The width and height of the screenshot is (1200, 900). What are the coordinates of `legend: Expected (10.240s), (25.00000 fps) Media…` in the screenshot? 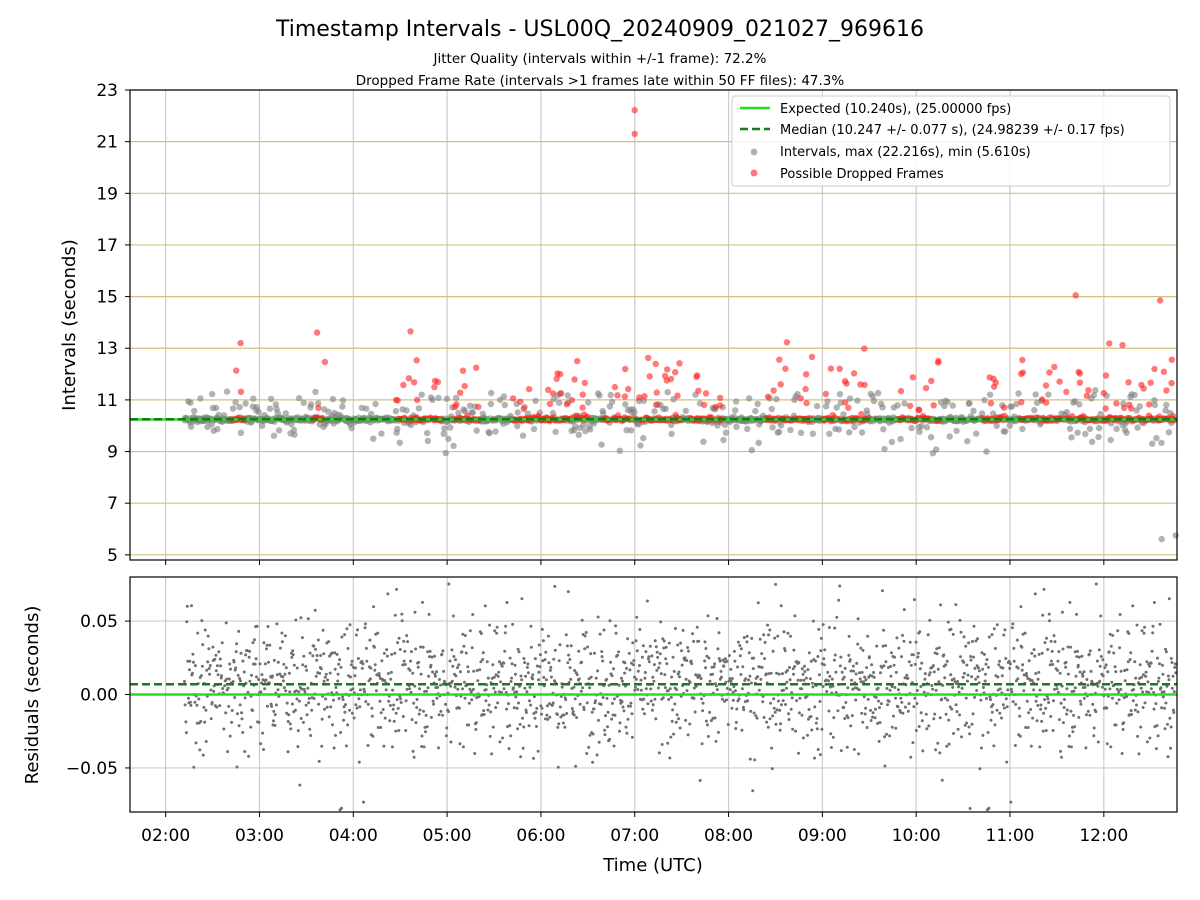 It's located at (951, 141).